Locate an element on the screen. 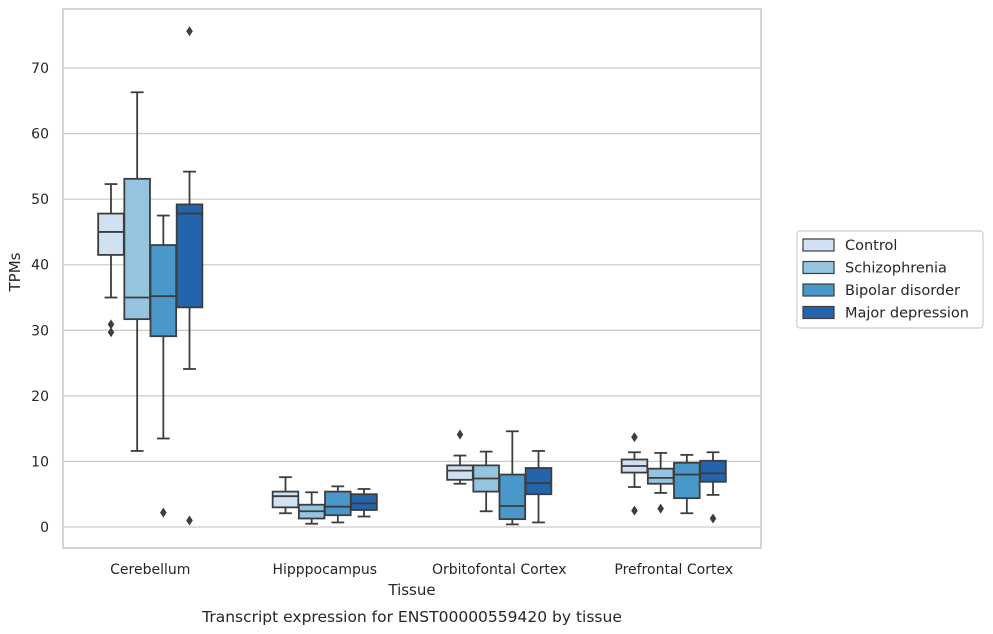 The width and height of the screenshot is (993, 634). y-tick-label: 40 is located at coordinates (40, 266).